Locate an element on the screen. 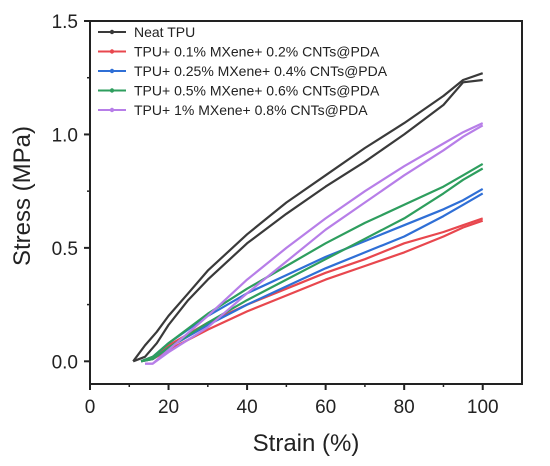  legend-label: TPU+ 0.5% MXene+ 0.6% CNTs@PDA is located at coordinates (257, 91).